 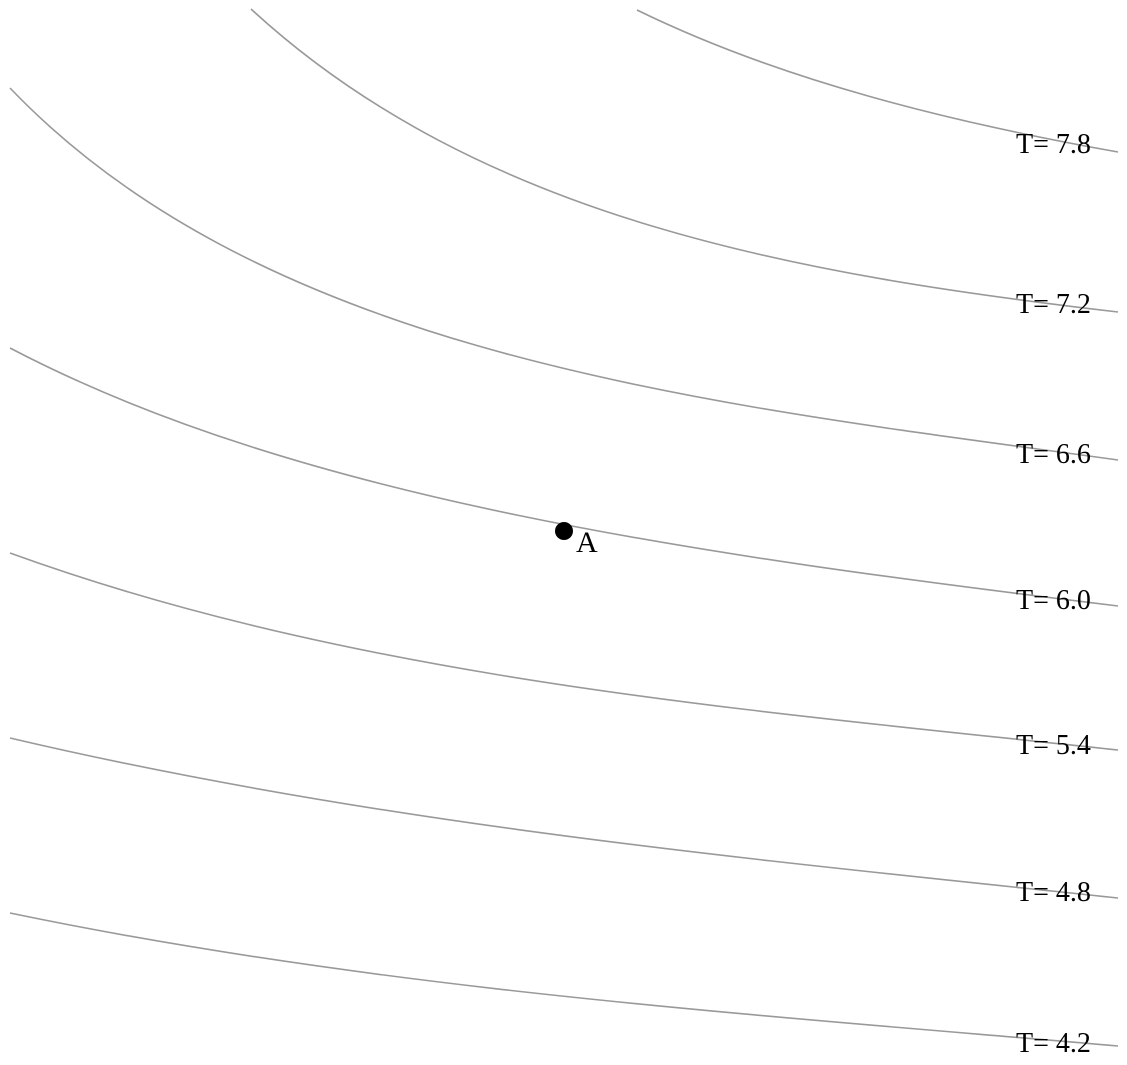 I want to click on isoline-7-2-label: T= 7.2, so click(x=1053, y=304).